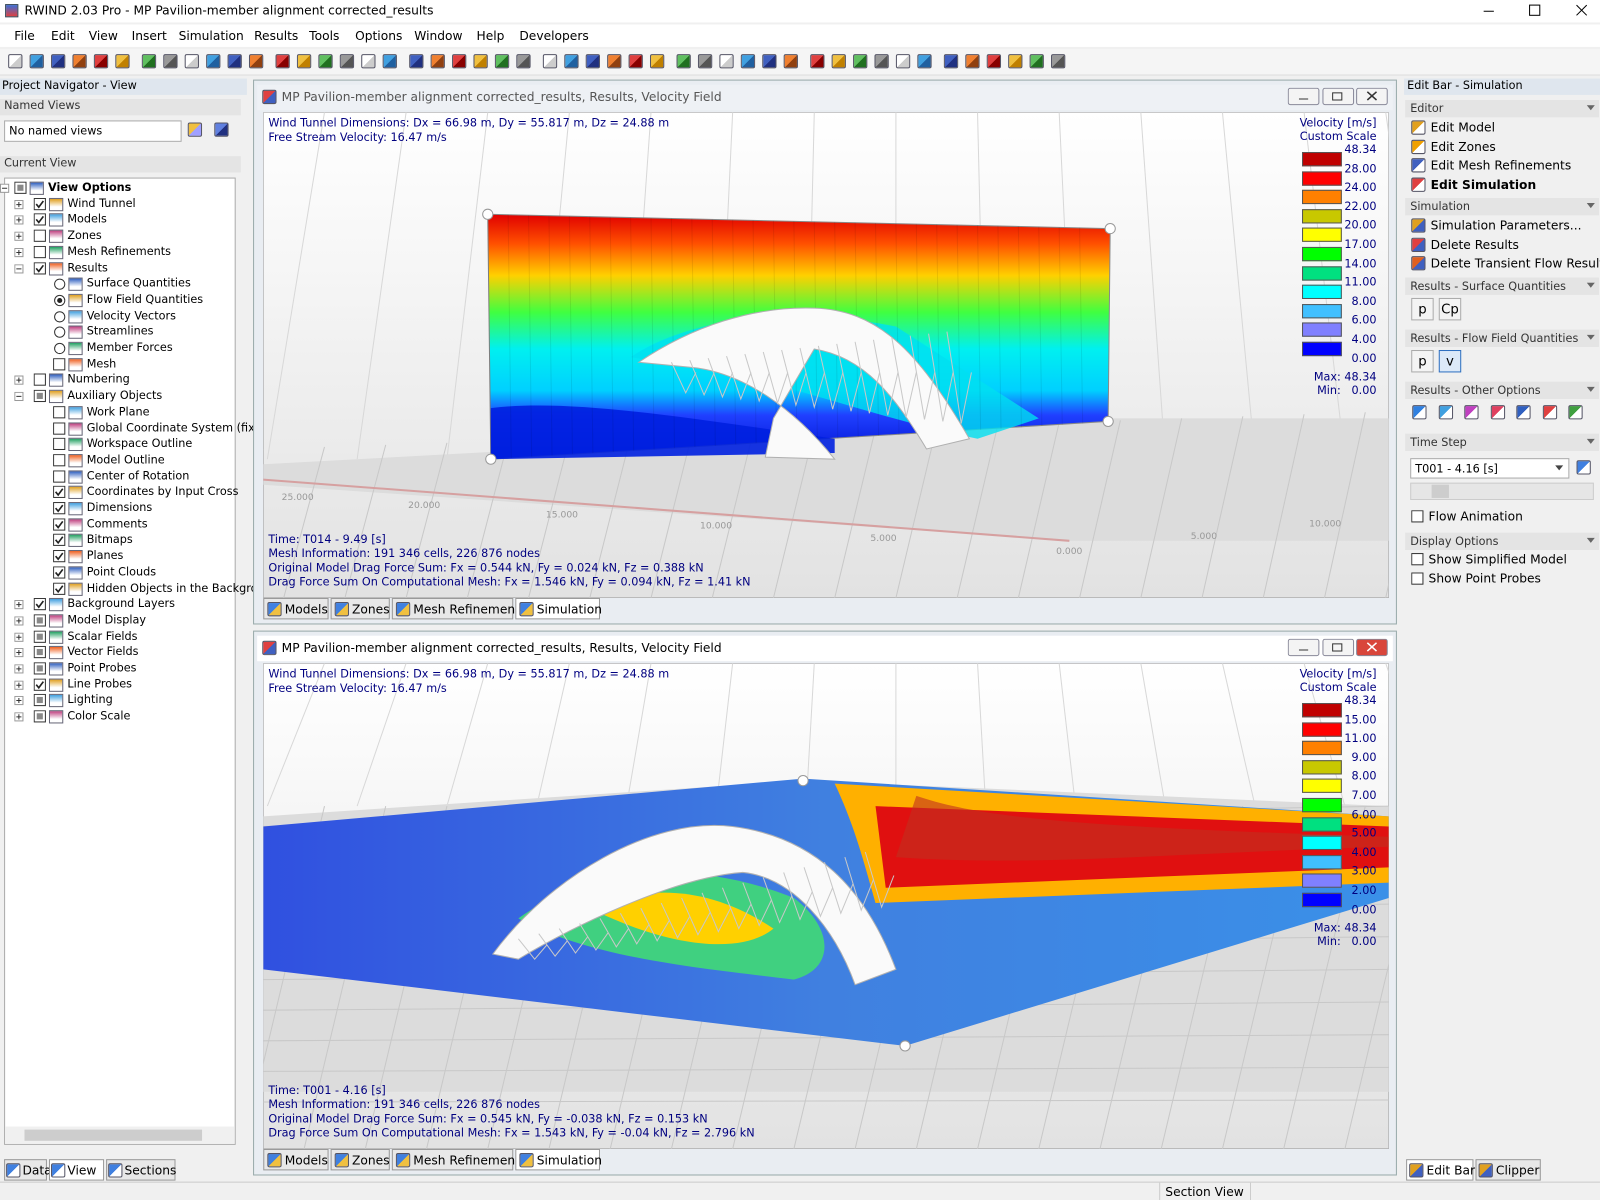 The image size is (1600, 1200). Describe the element at coordinates (87, 219) in the screenshot. I see `tree-item: Models` at that location.